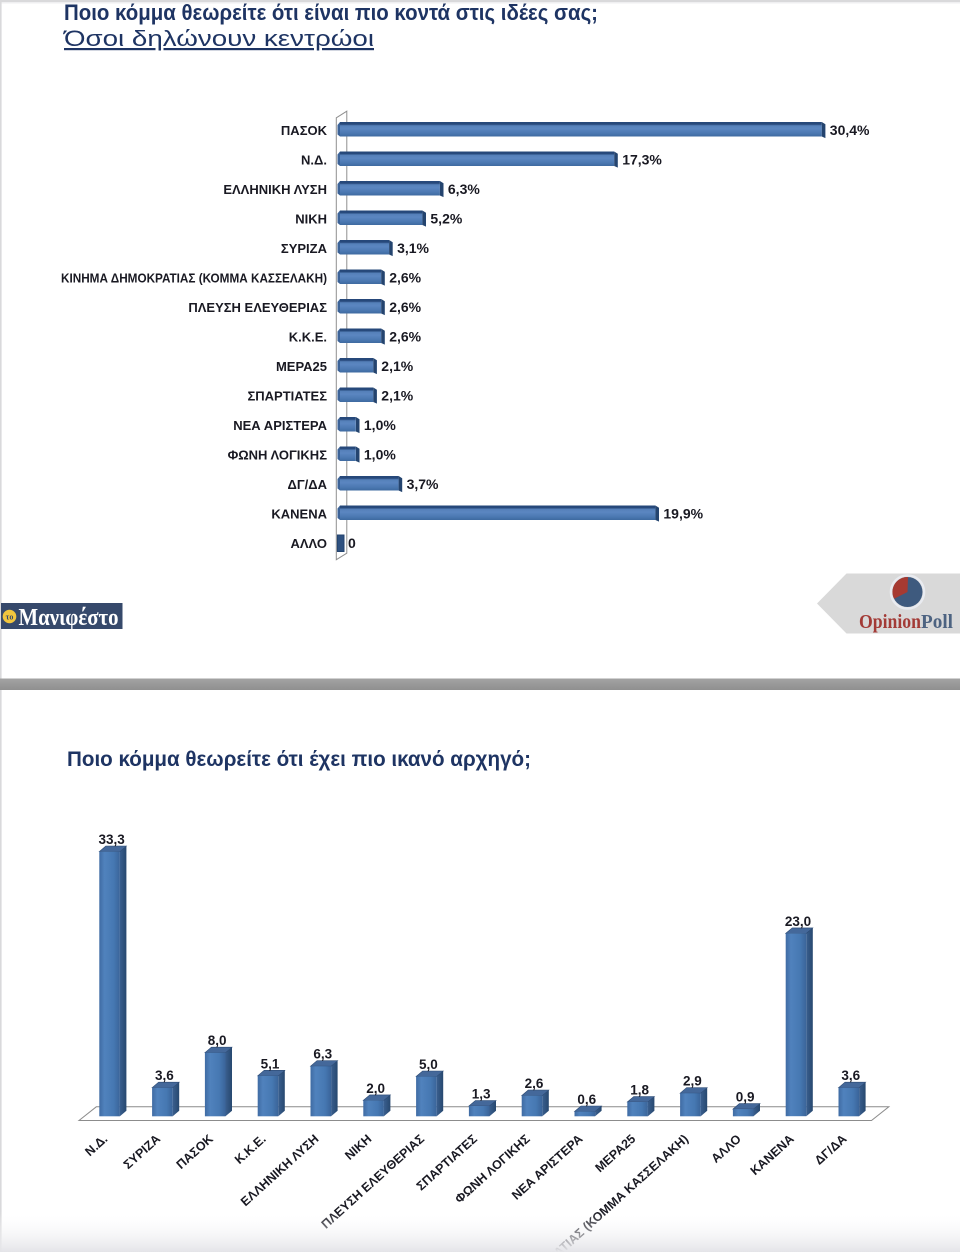  I want to click on svg-text: Ν.Δ., so click(314, 160).